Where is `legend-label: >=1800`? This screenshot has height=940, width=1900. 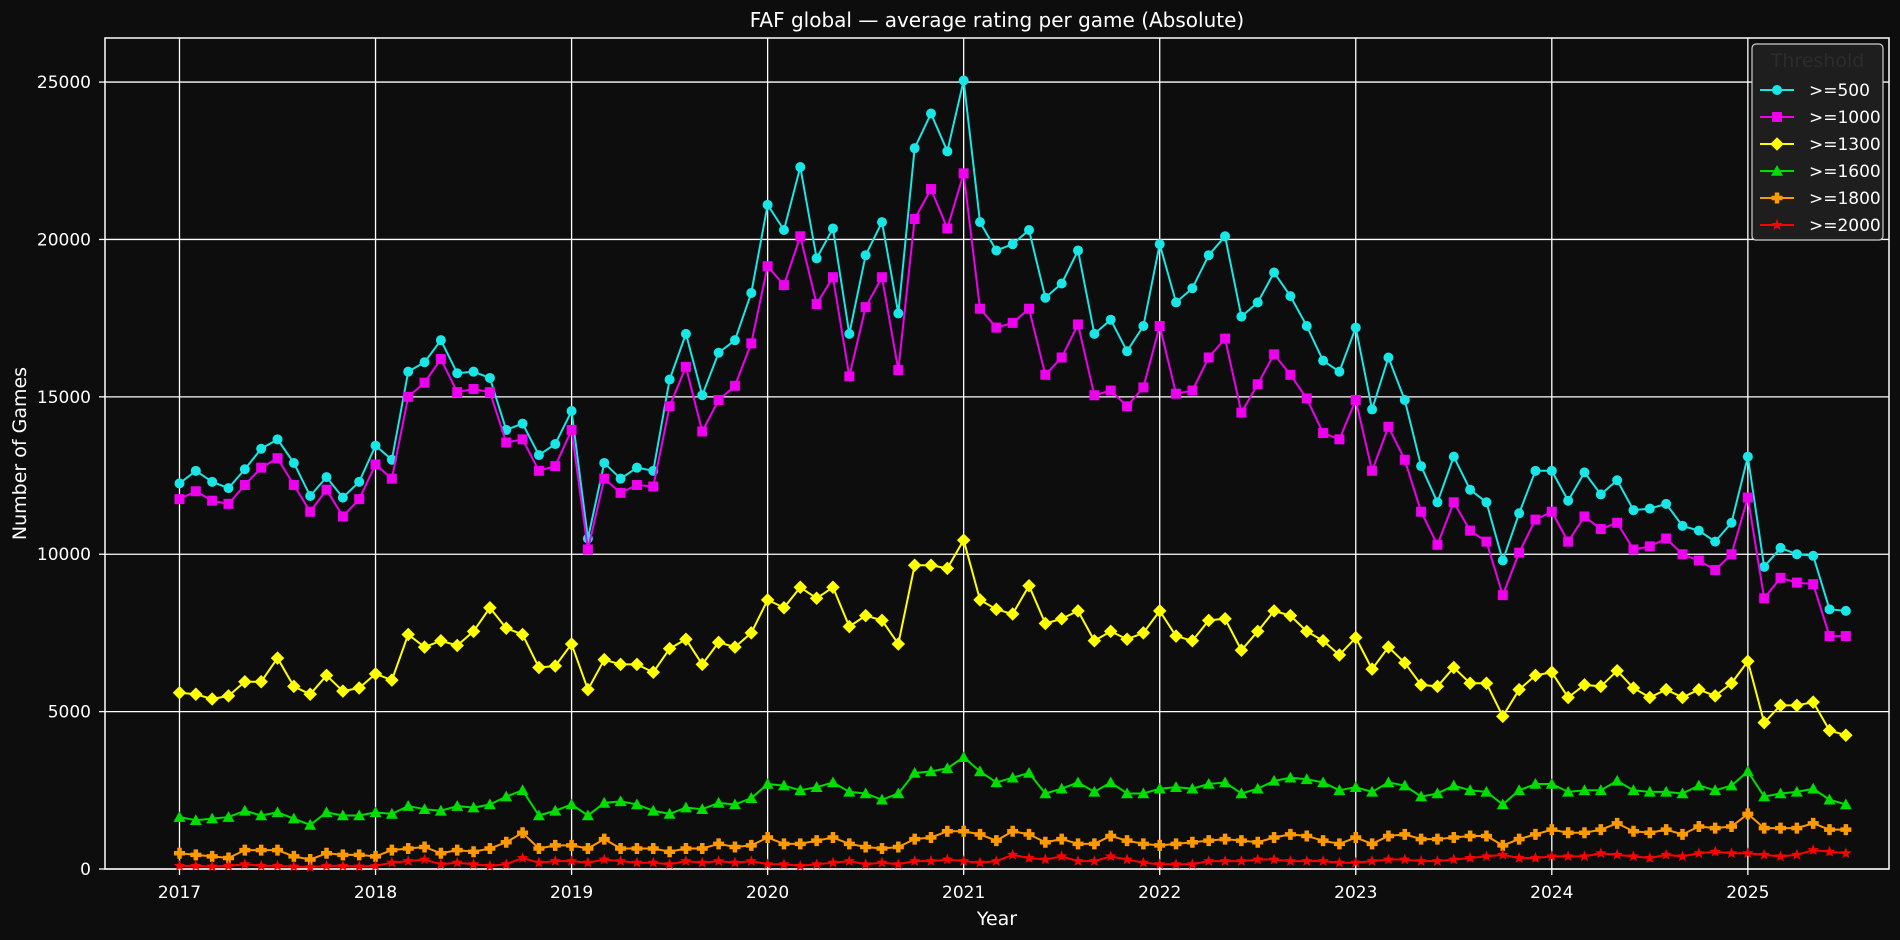
legend-label: >=1800 is located at coordinates (1845, 199).